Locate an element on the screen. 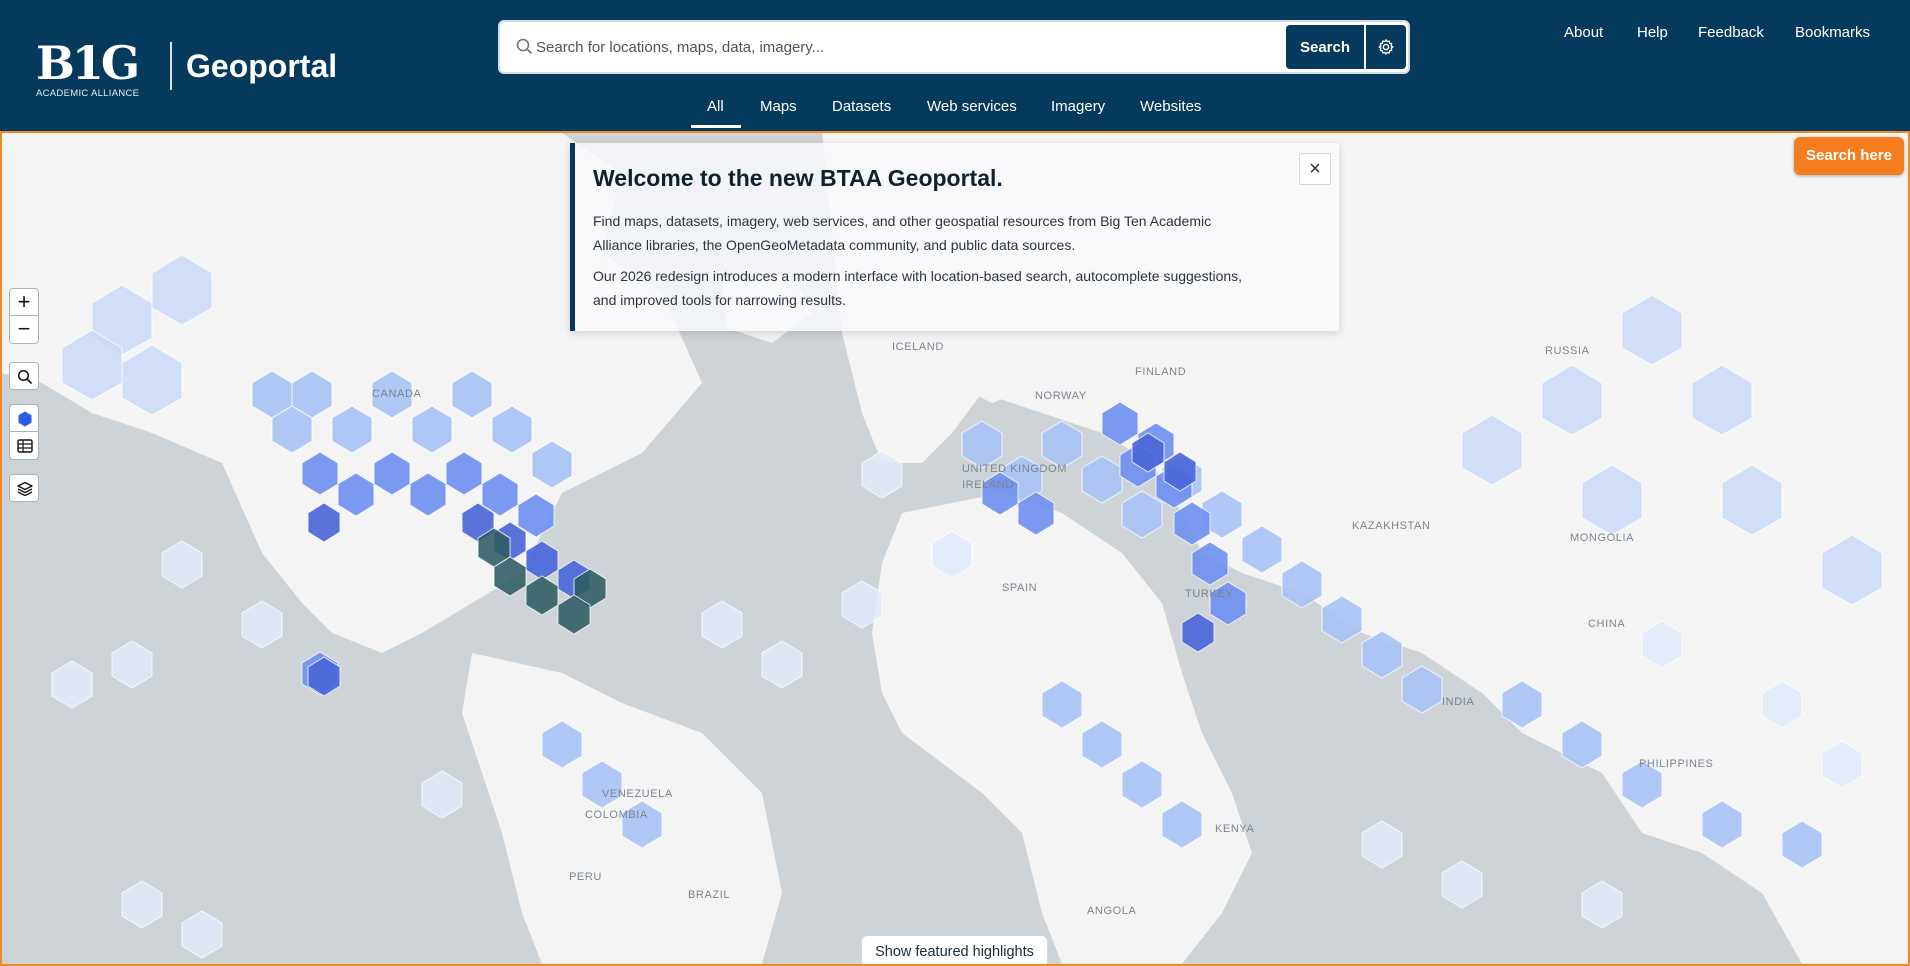 This screenshot has width=1910, height=966. map-label-canada: CANADA is located at coordinates (397, 394).